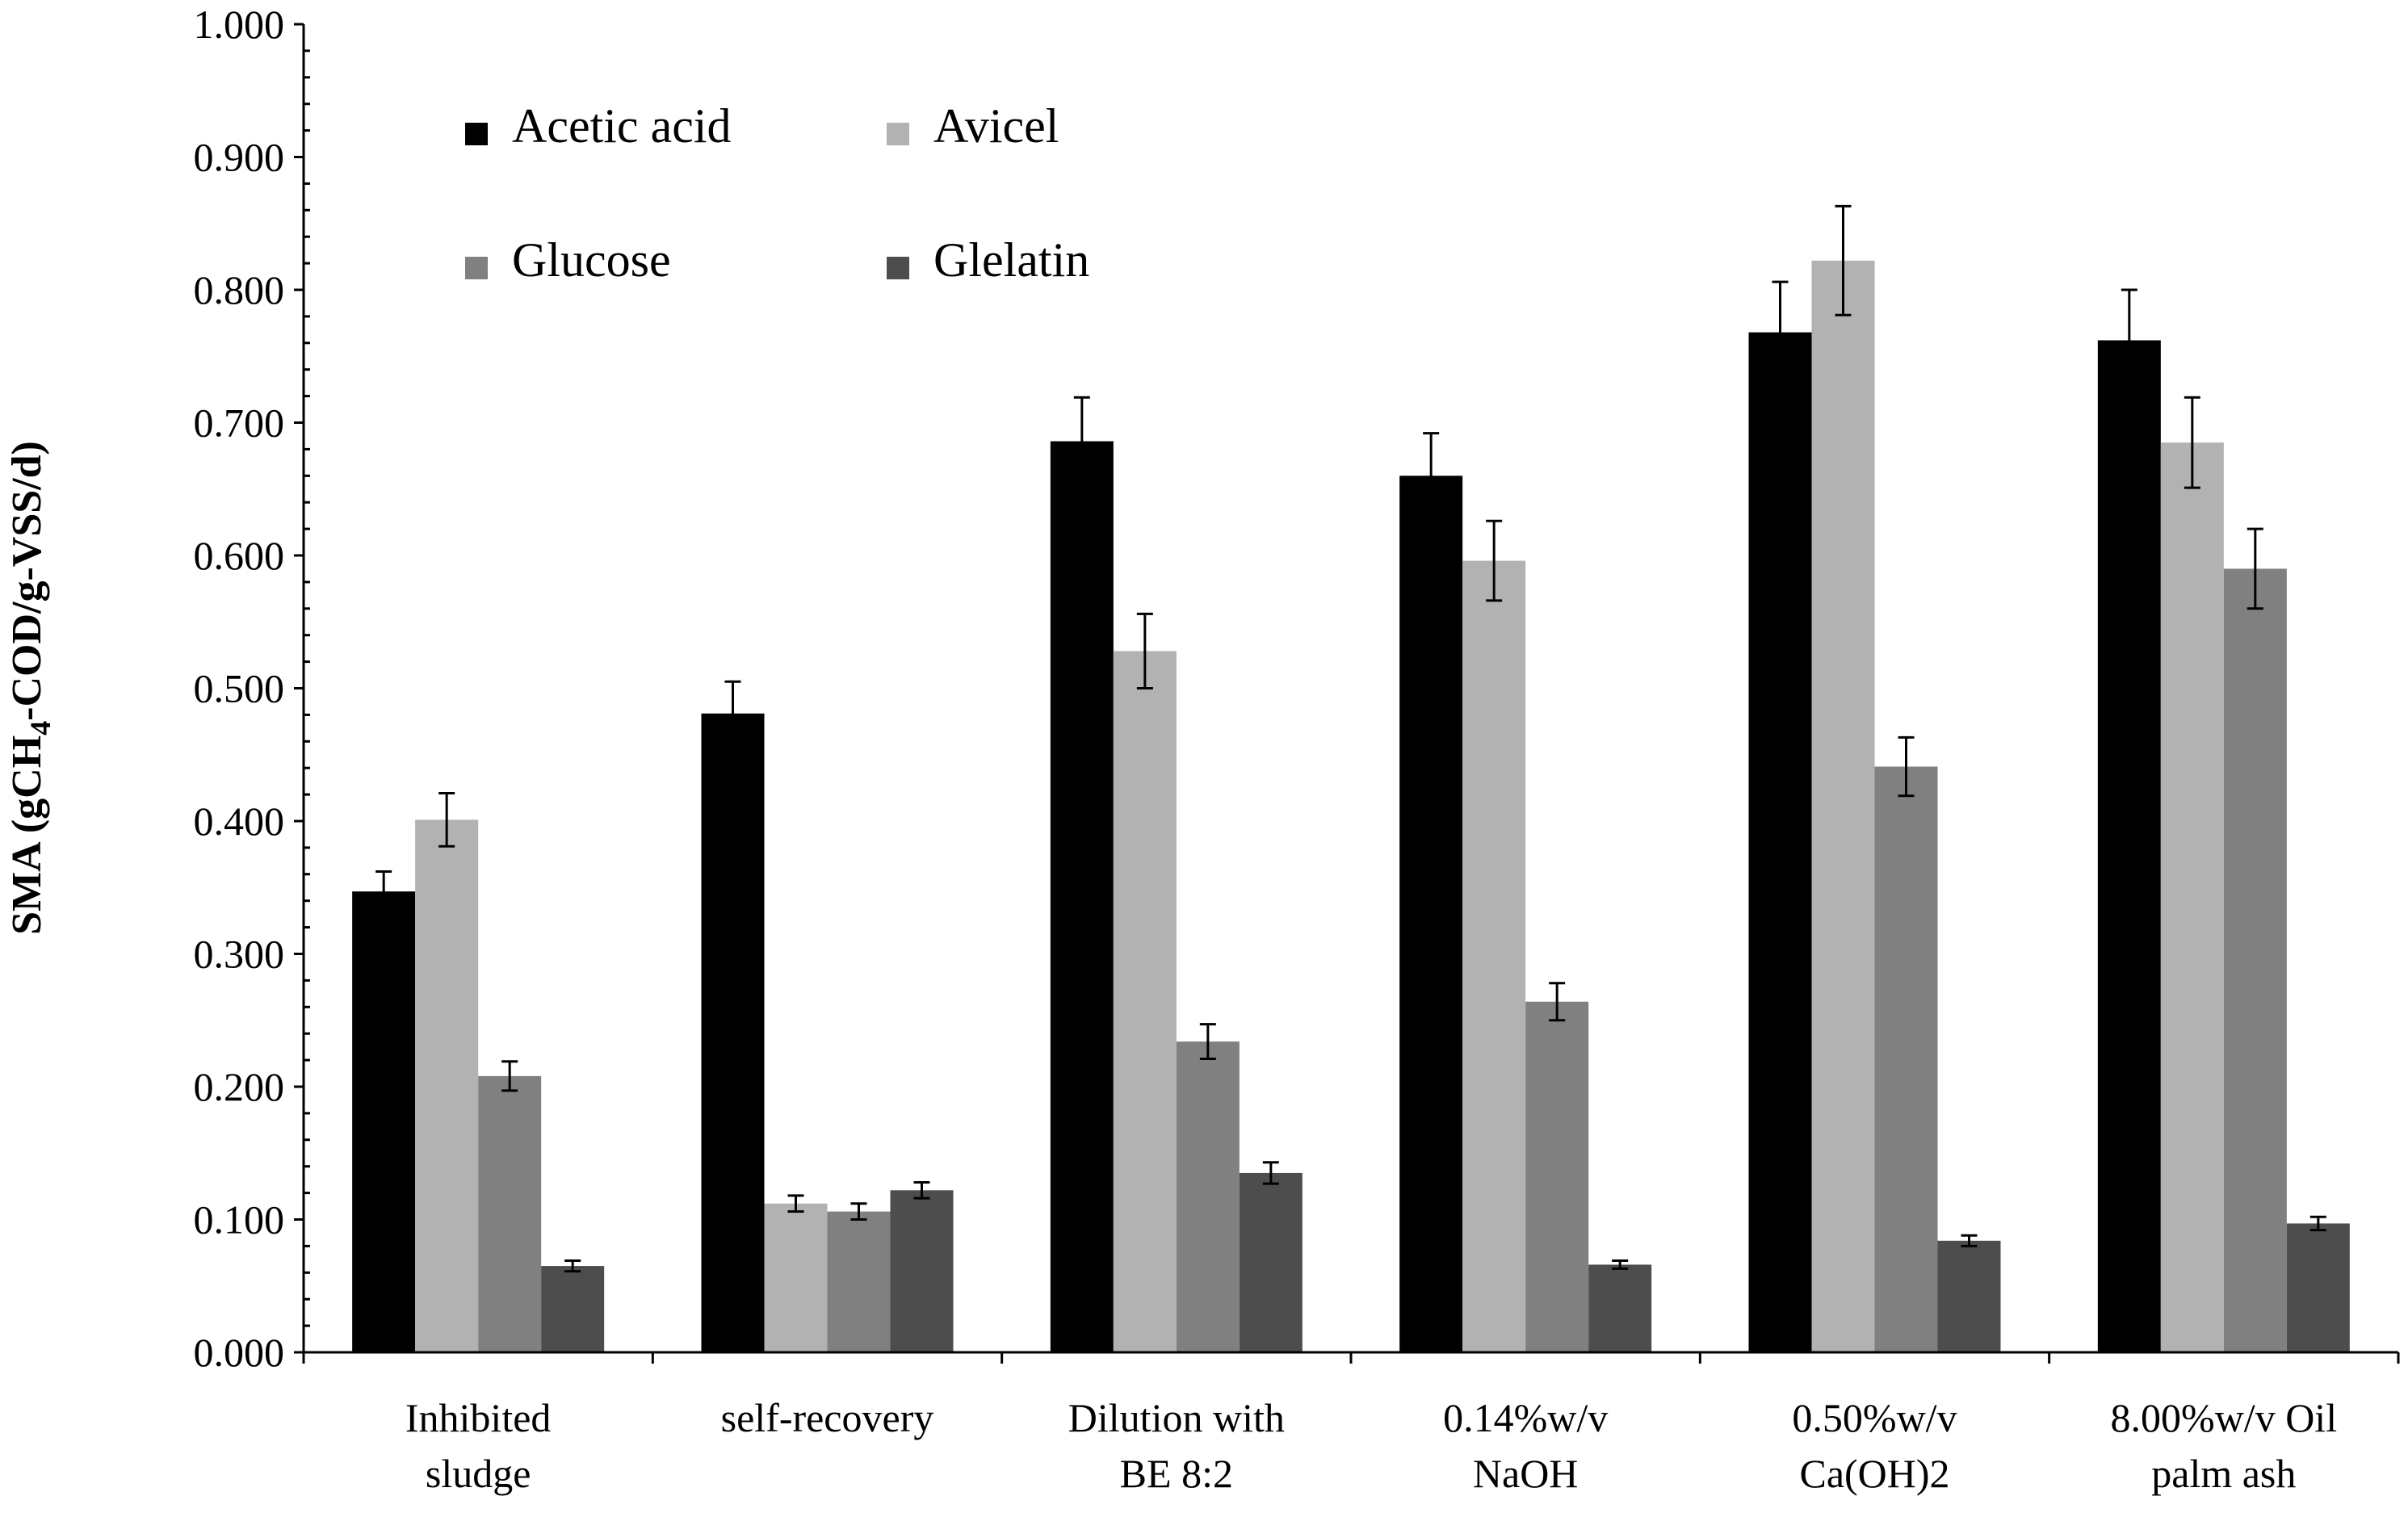 The width and height of the screenshot is (2408, 1517). Describe the element at coordinates (27, 835) in the screenshot. I see `y-axis-title-part: SMA (gCH` at that location.